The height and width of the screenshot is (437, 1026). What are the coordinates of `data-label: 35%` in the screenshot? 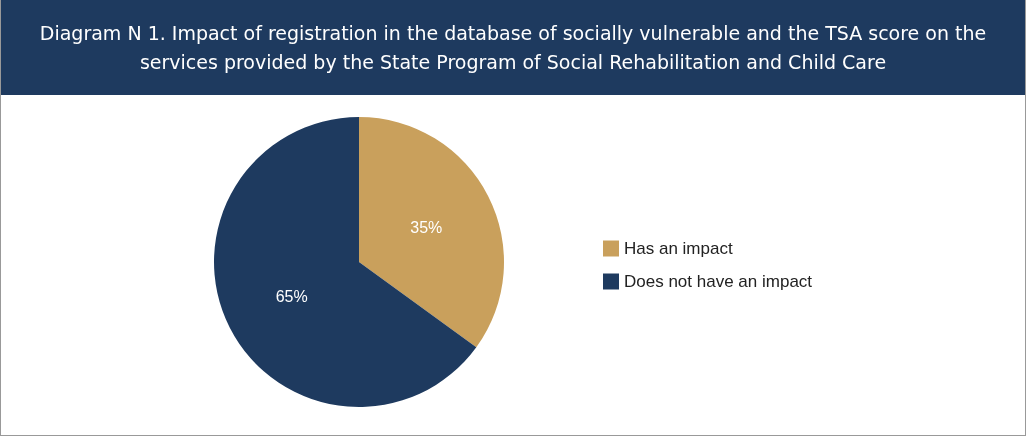 It's located at (426, 228).